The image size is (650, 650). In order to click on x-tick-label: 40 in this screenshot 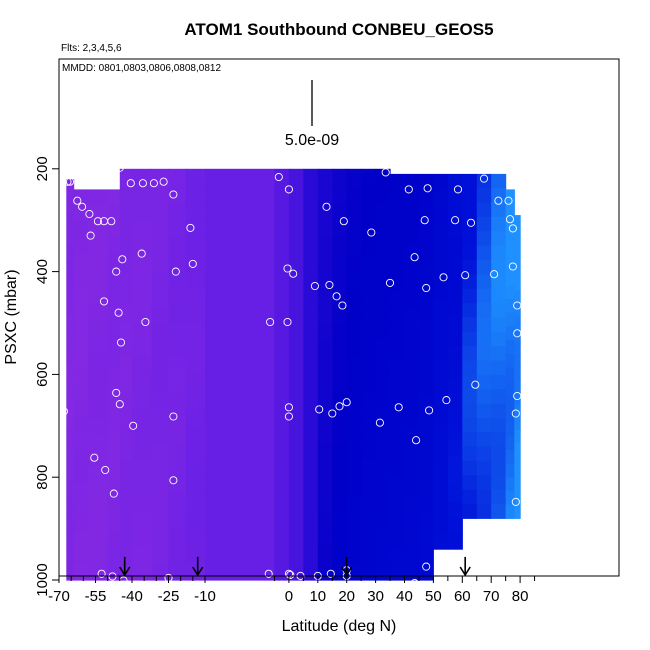, I will do `click(404, 596)`.